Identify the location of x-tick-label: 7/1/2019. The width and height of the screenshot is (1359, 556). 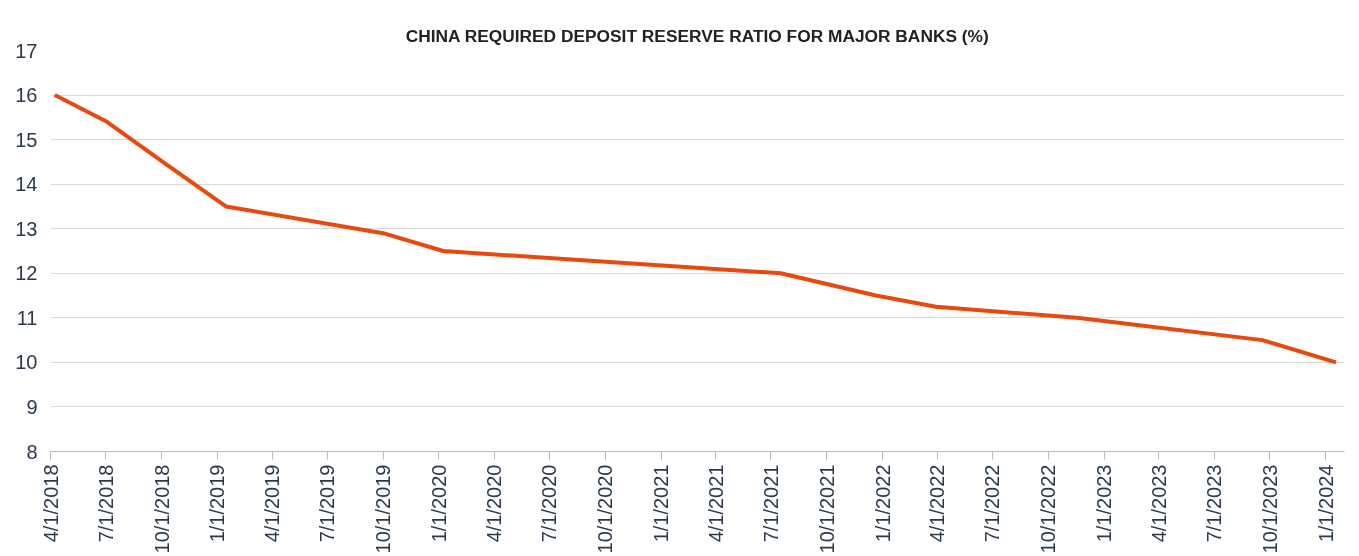
(327, 503).